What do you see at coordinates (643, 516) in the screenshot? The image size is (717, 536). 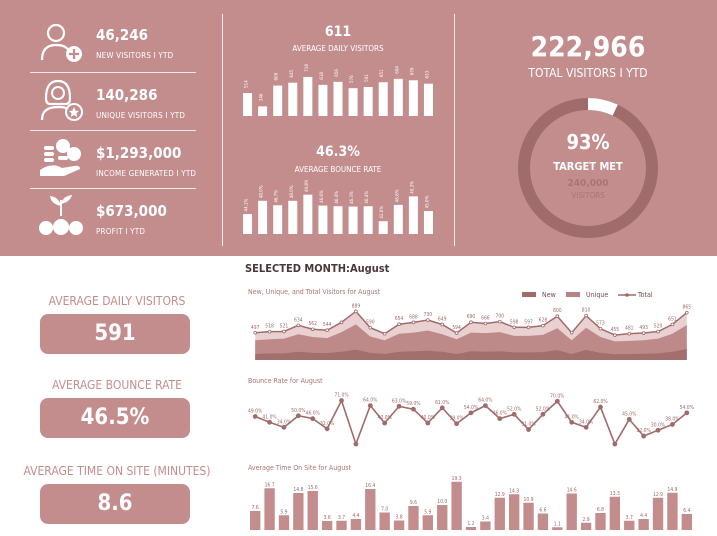 I see `time-bar-label: 4.4` at bounding box center [643, 516].